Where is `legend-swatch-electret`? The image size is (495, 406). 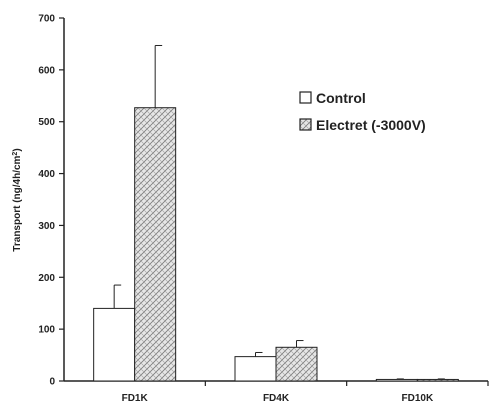
legend-swatch-electret is located at coordinates (305, 124).